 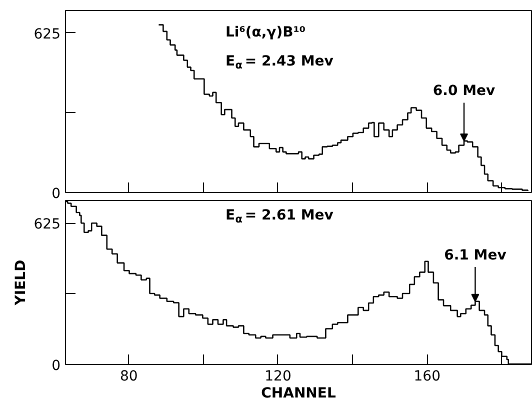 I want to click on x-tick-label: 120, so click(x=278, y=376).